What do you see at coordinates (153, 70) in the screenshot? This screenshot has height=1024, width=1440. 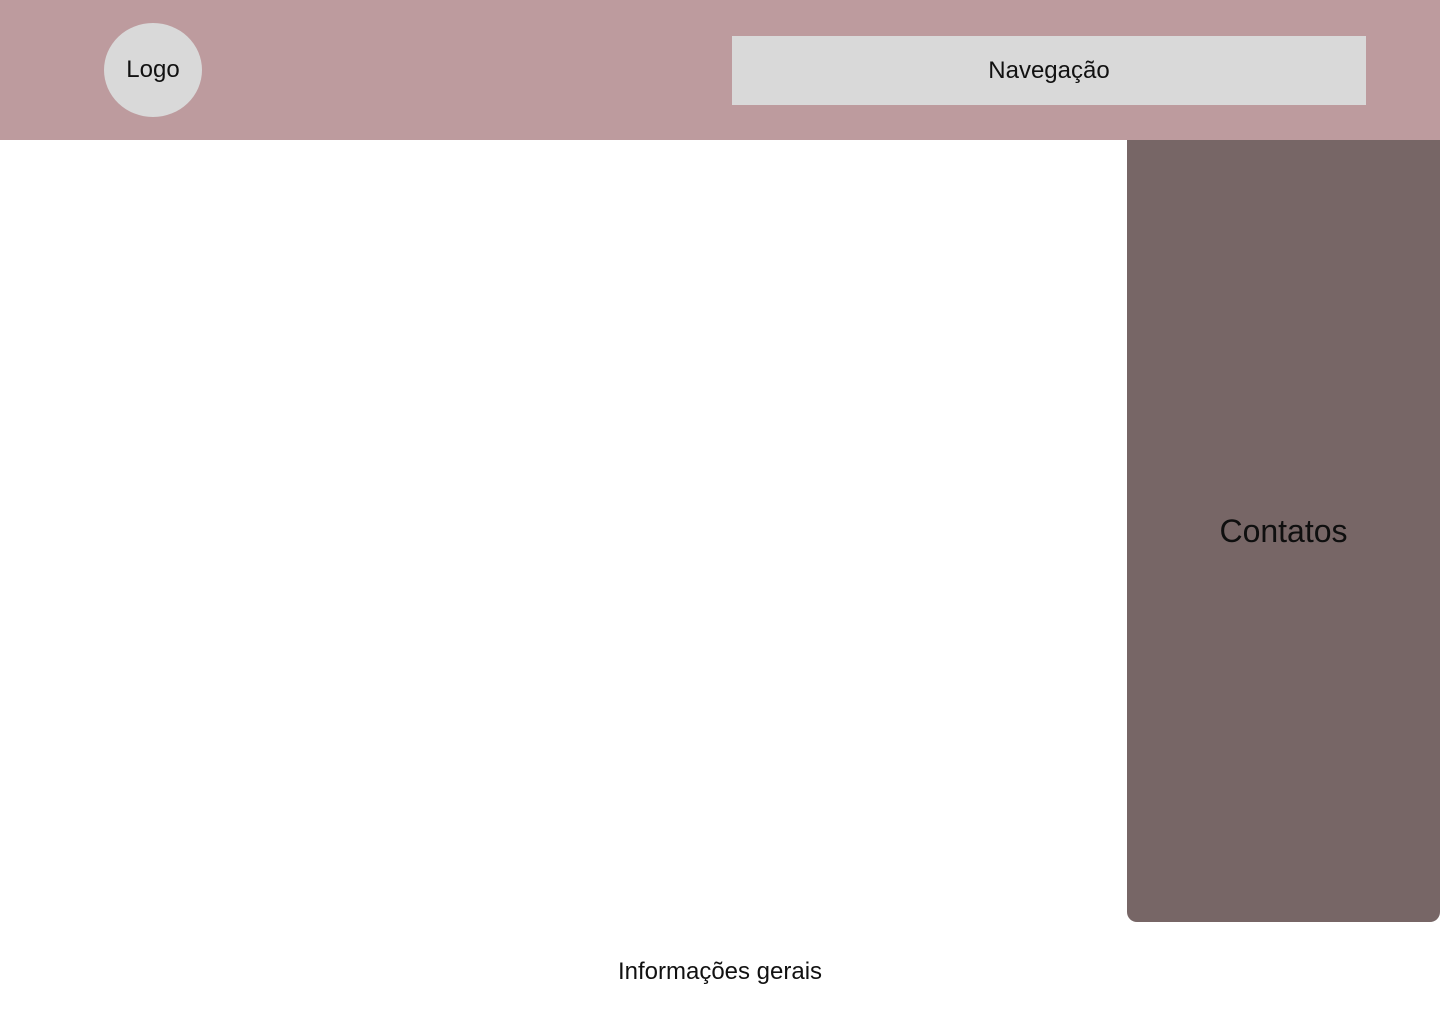 I see `logo: Logo` at bounding box center [153, 70].